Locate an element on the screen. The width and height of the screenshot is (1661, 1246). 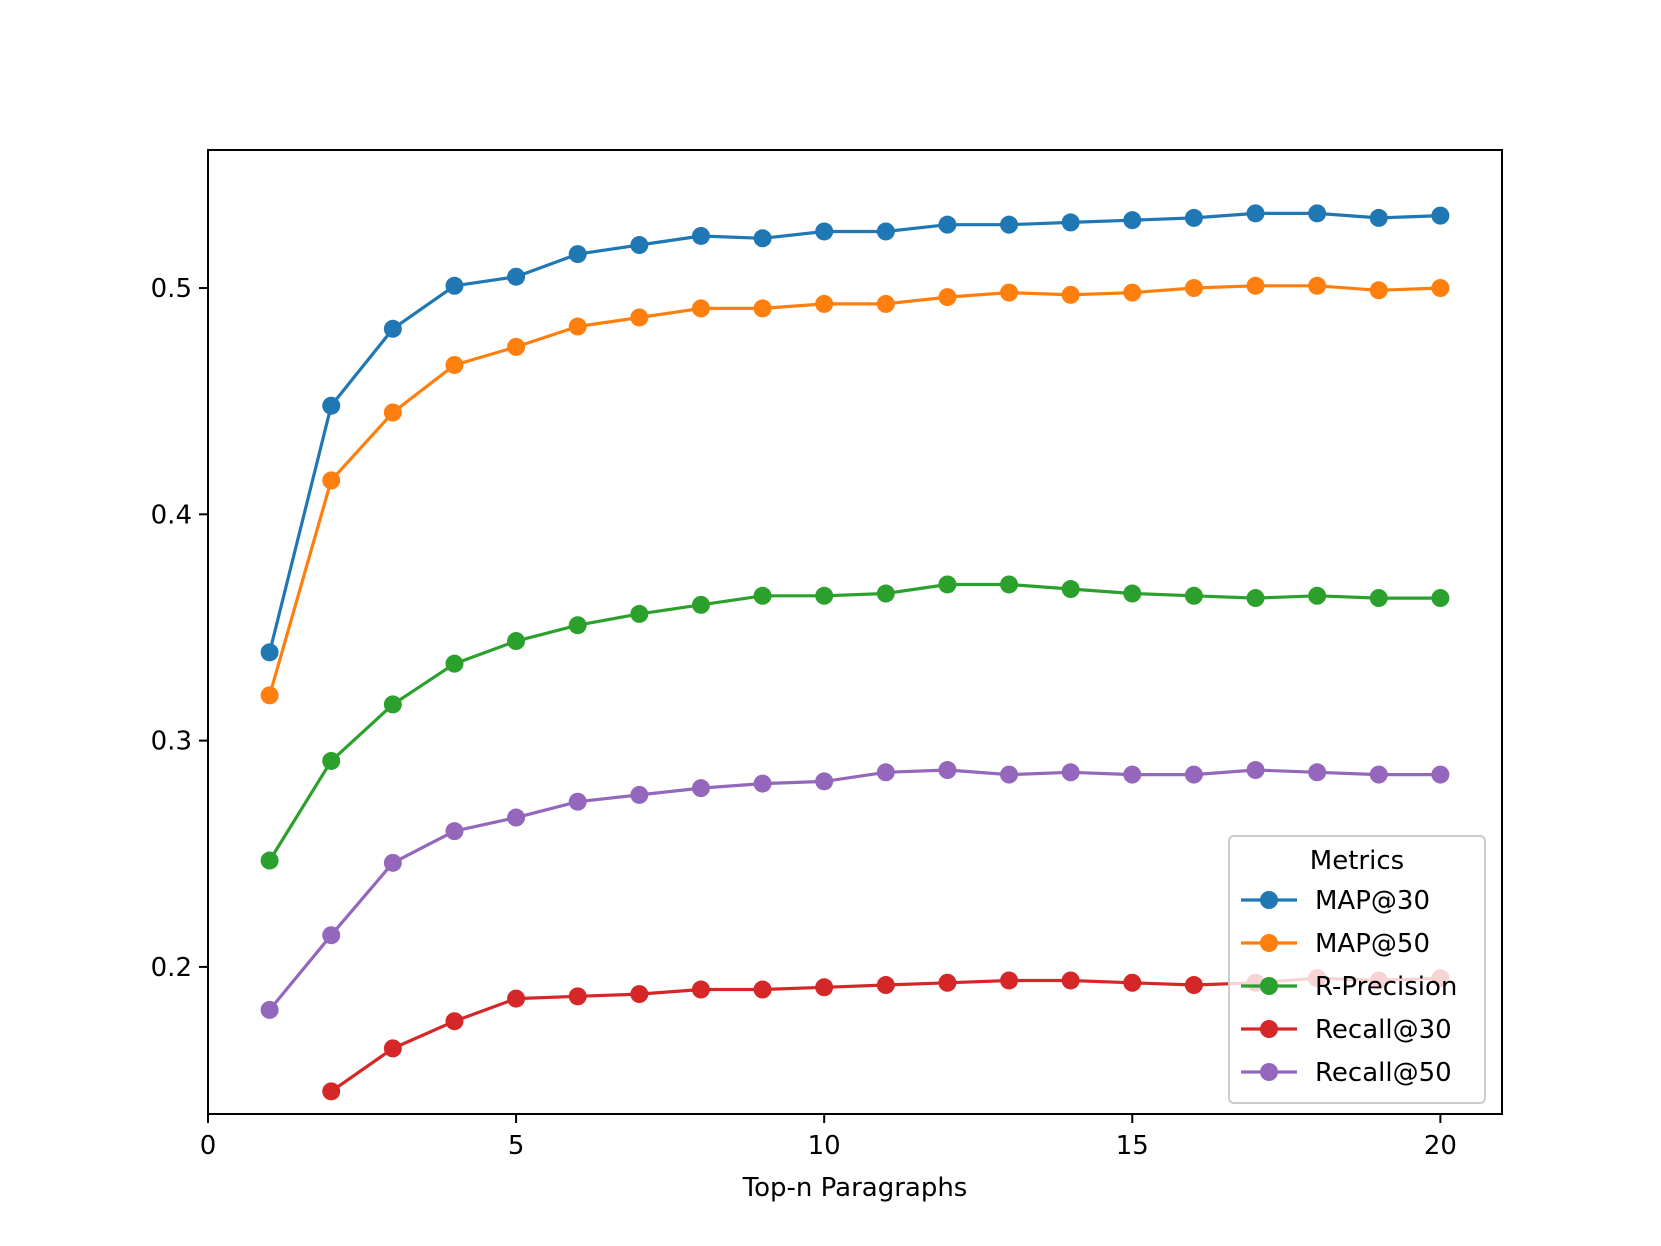
x-tick-label: 5 is located at coordinates (516, 1146).